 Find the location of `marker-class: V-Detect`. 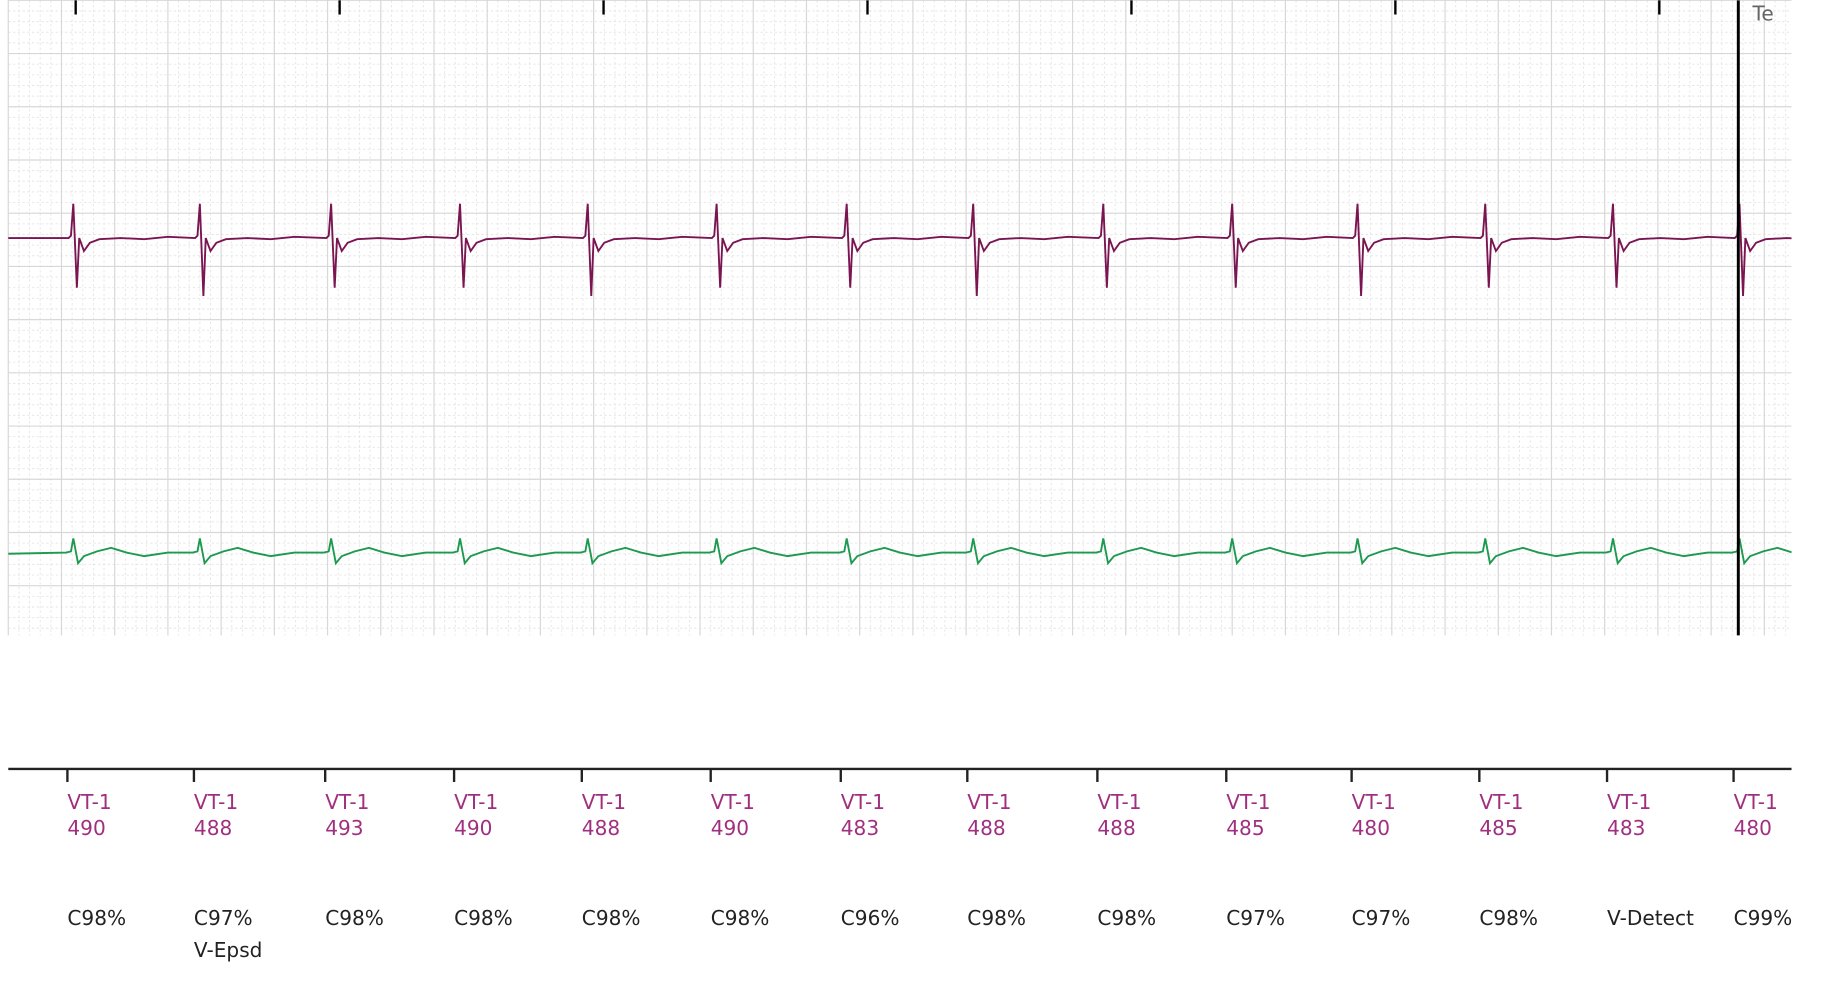

marker-class: V-Detect is located at coordinates (1650, 918).